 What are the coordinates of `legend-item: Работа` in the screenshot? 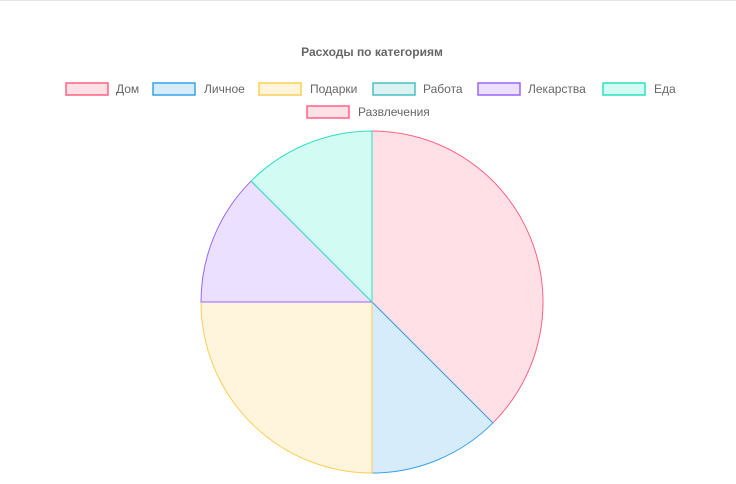 It's located at (417, 89).